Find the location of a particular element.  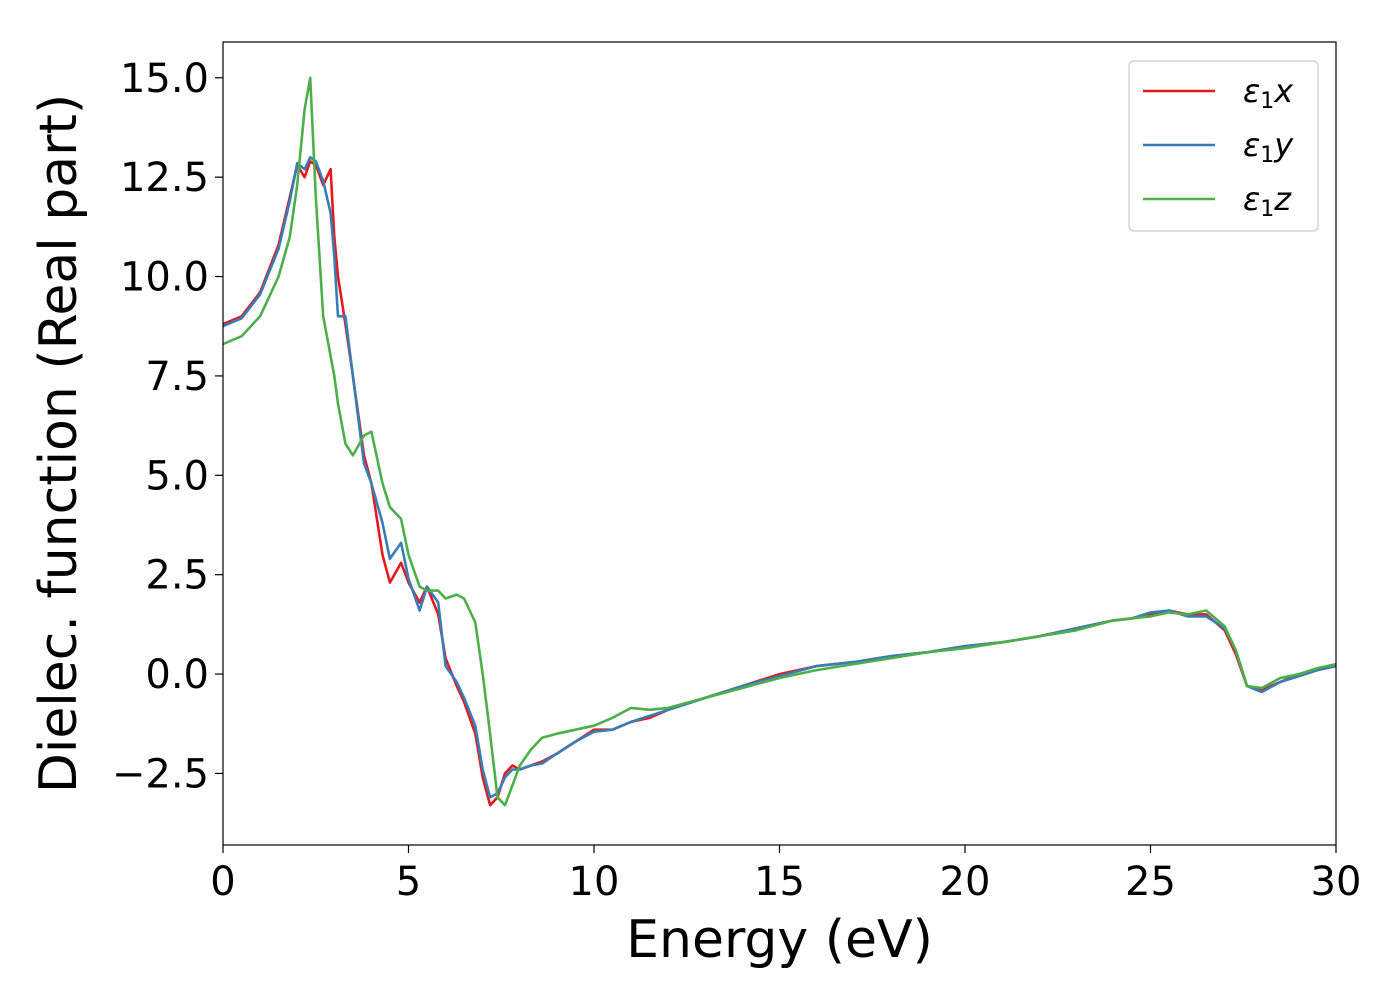

y-tick-label: 12.5 is located at coordinates (164, 178).